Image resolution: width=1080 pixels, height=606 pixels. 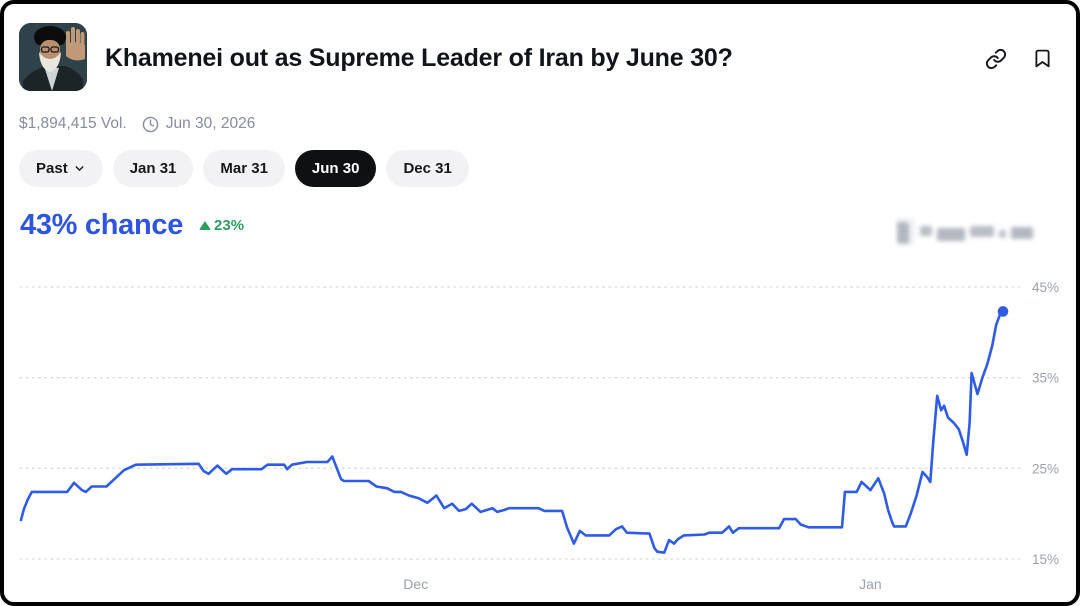 I want to click on past-dropdown-label: Past, so click(x=52, y=168).